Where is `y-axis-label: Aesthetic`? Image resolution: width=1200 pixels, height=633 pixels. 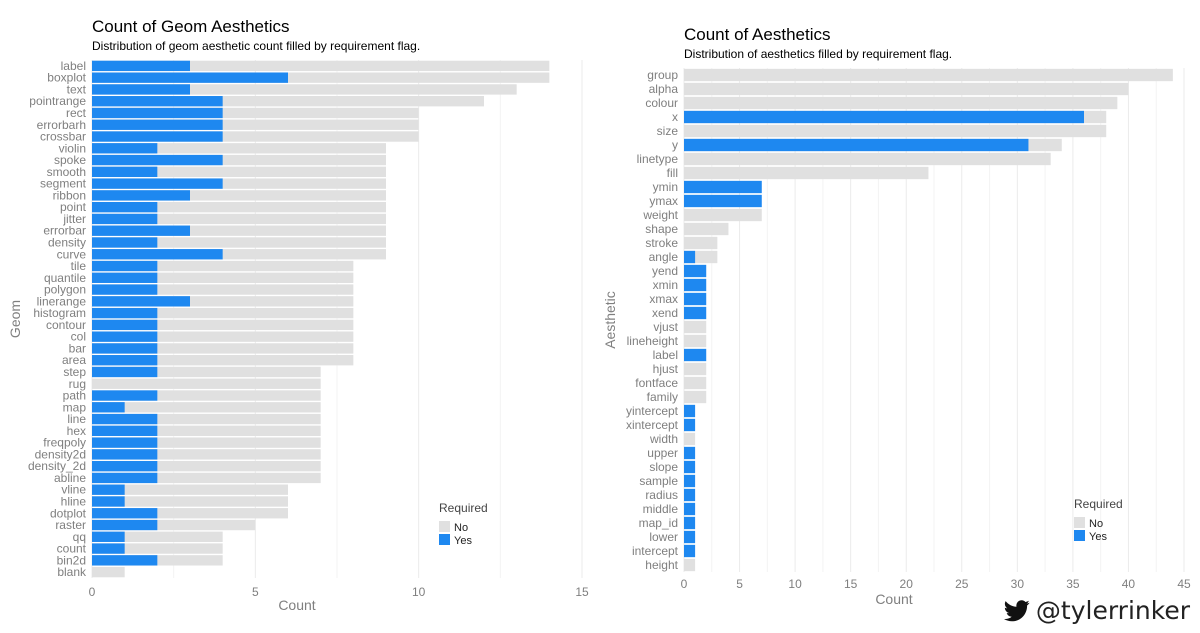
y-axis-label: Aesthetic is located at coordinates (610, 320).